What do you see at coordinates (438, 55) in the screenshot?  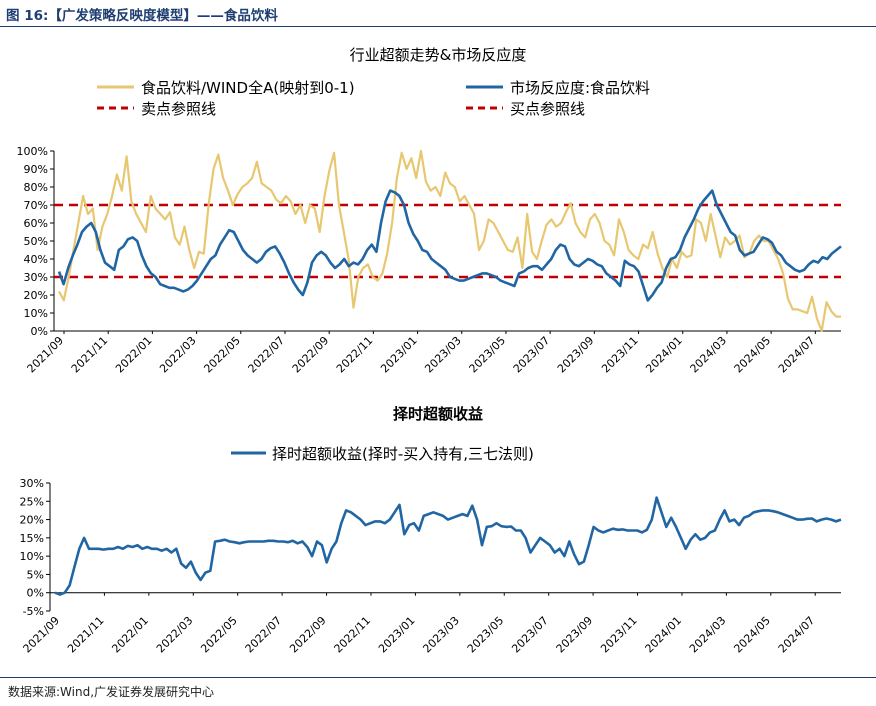 I see `chart-title: 行业超额走势&市场反应度` at bounding box center [438, 55].